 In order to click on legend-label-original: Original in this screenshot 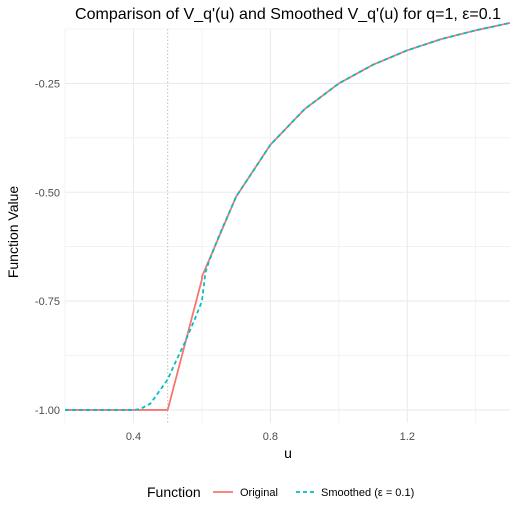, I will do `click(259, 493)`.